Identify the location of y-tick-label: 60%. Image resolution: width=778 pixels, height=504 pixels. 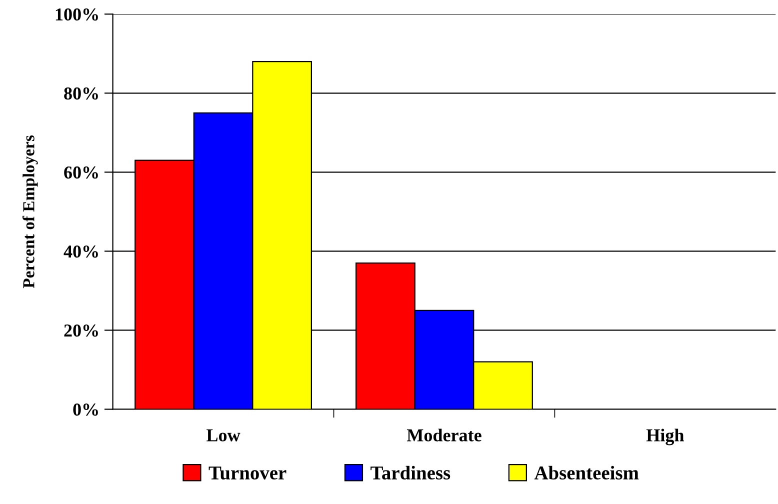
(81, 172).